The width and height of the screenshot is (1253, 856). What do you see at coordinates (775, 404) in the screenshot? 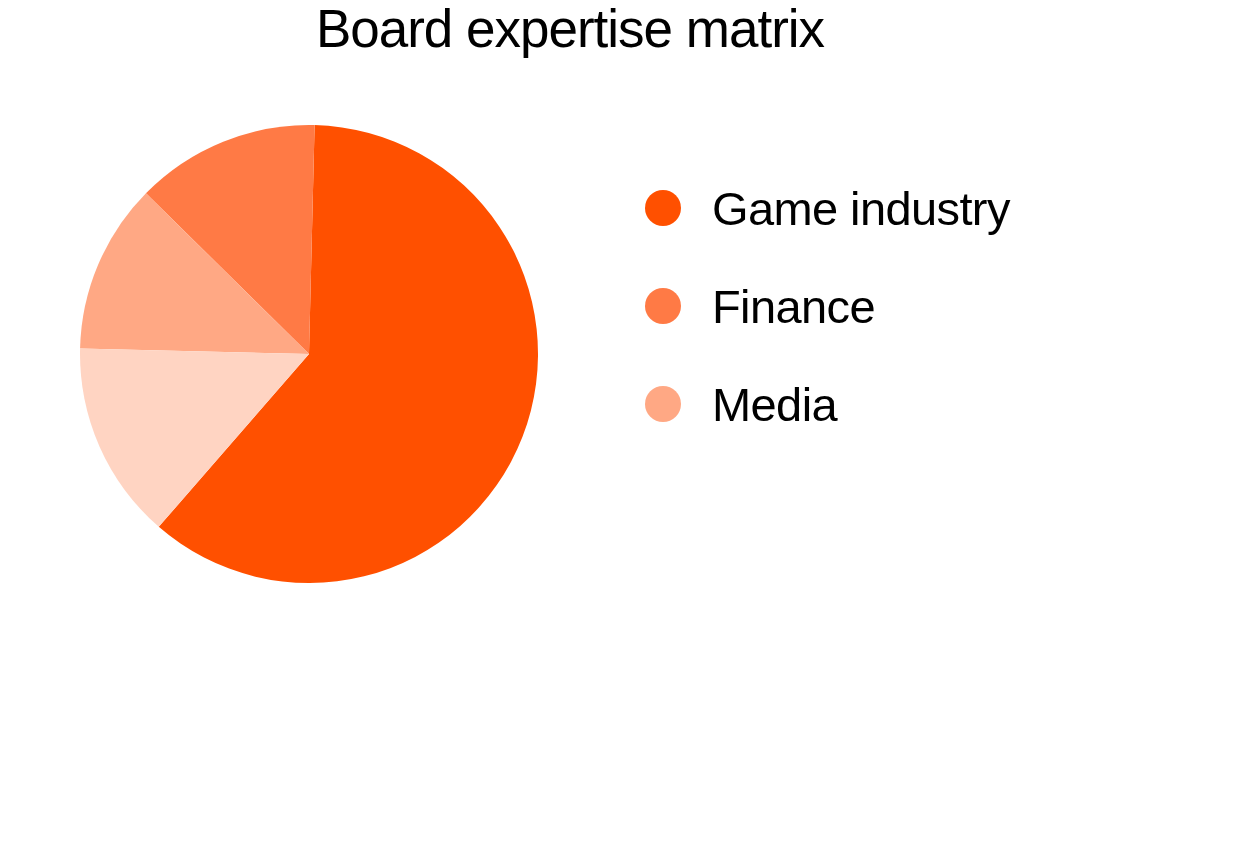
I see `legend-label: Media` at bounding box center [775, 404].